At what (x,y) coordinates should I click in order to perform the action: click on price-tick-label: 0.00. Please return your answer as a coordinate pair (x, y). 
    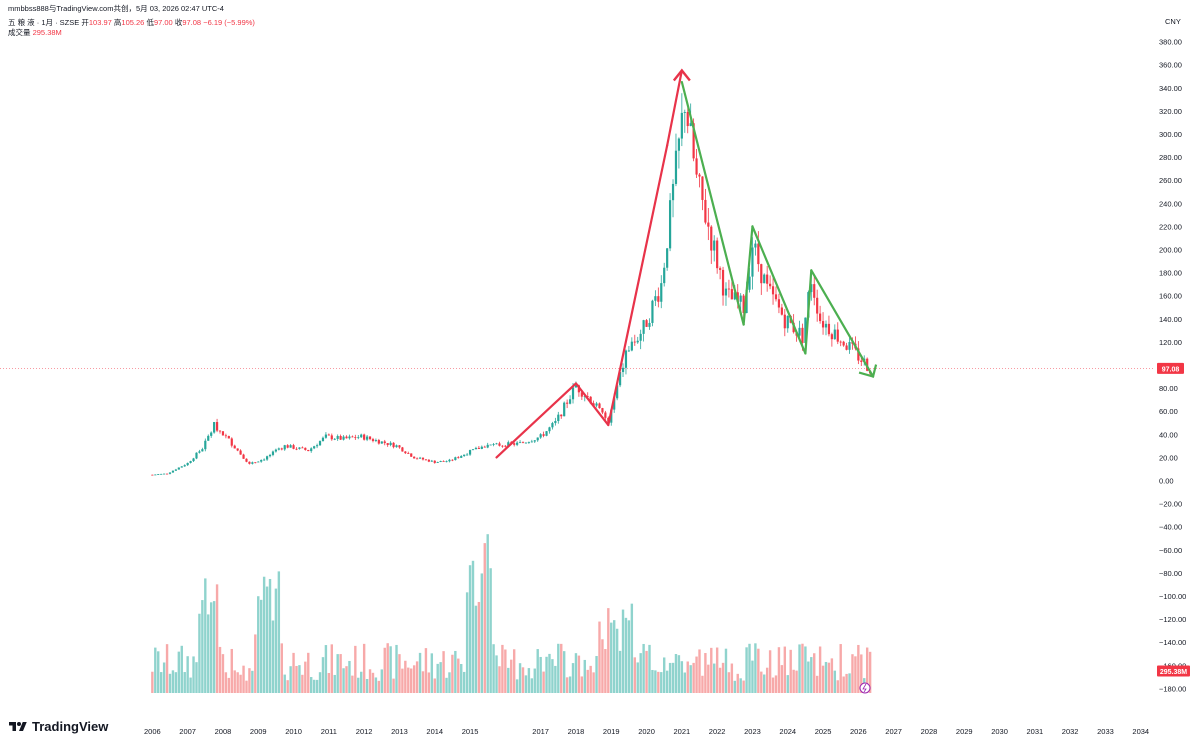
    Looking at the image, I should click on (1166, 481).